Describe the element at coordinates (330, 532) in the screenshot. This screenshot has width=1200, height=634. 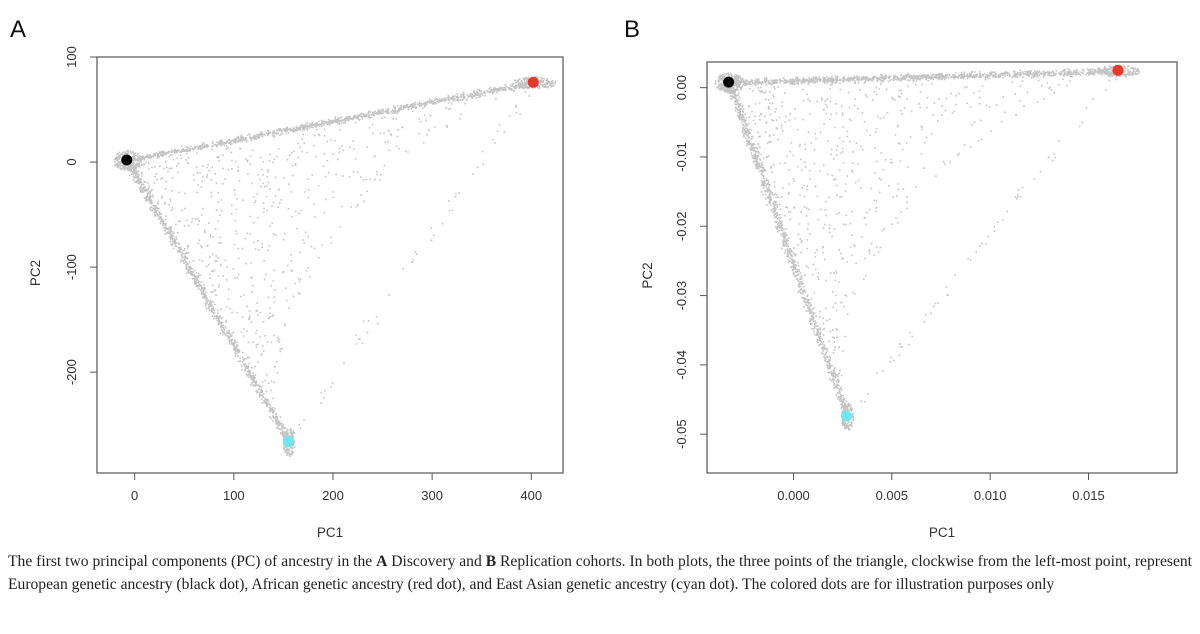
I see `x-axis-title-a: PC1` at that location.